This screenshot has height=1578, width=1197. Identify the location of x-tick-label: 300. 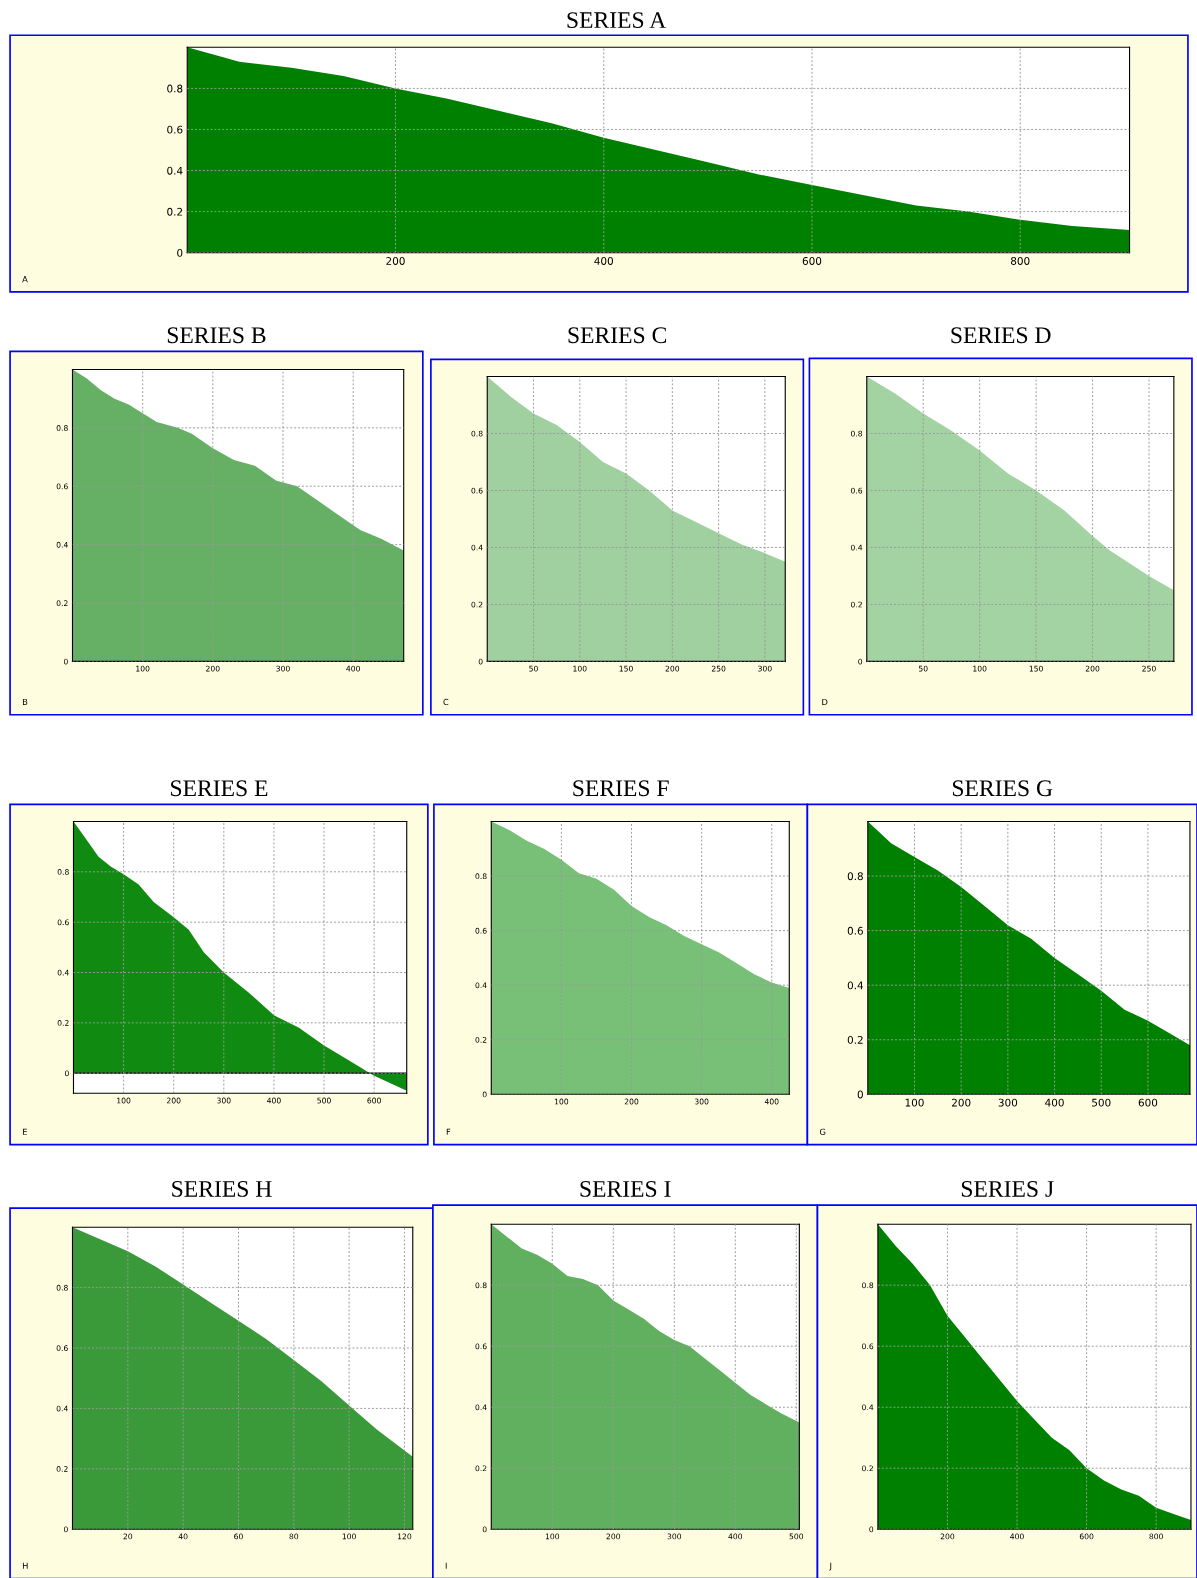
(1008, 1102).